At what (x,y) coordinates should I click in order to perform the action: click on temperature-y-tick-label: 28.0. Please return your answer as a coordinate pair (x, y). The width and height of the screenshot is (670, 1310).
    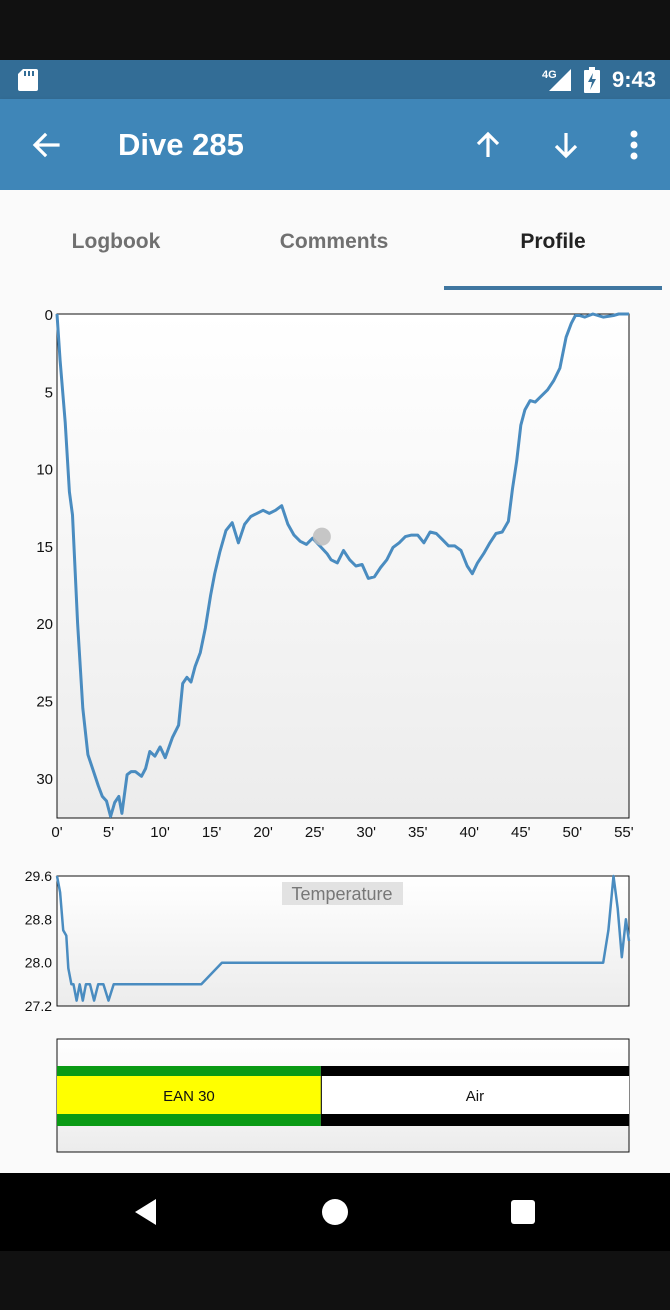
    Looking at the image, I should click on (38, 963).